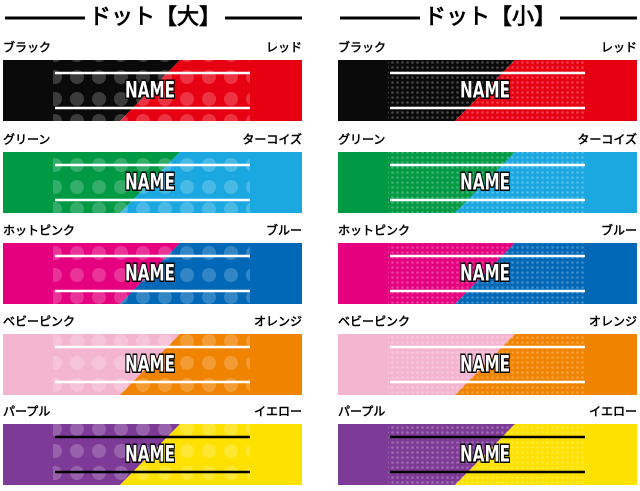  I want to click on column-title: ドット【大】, so click(155, 17).